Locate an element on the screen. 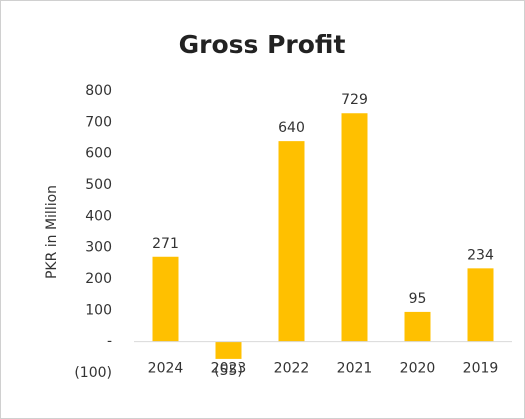 This screenshot has height=419, width=525. y-tick-label: 100 is located at coordinates (98, 310).